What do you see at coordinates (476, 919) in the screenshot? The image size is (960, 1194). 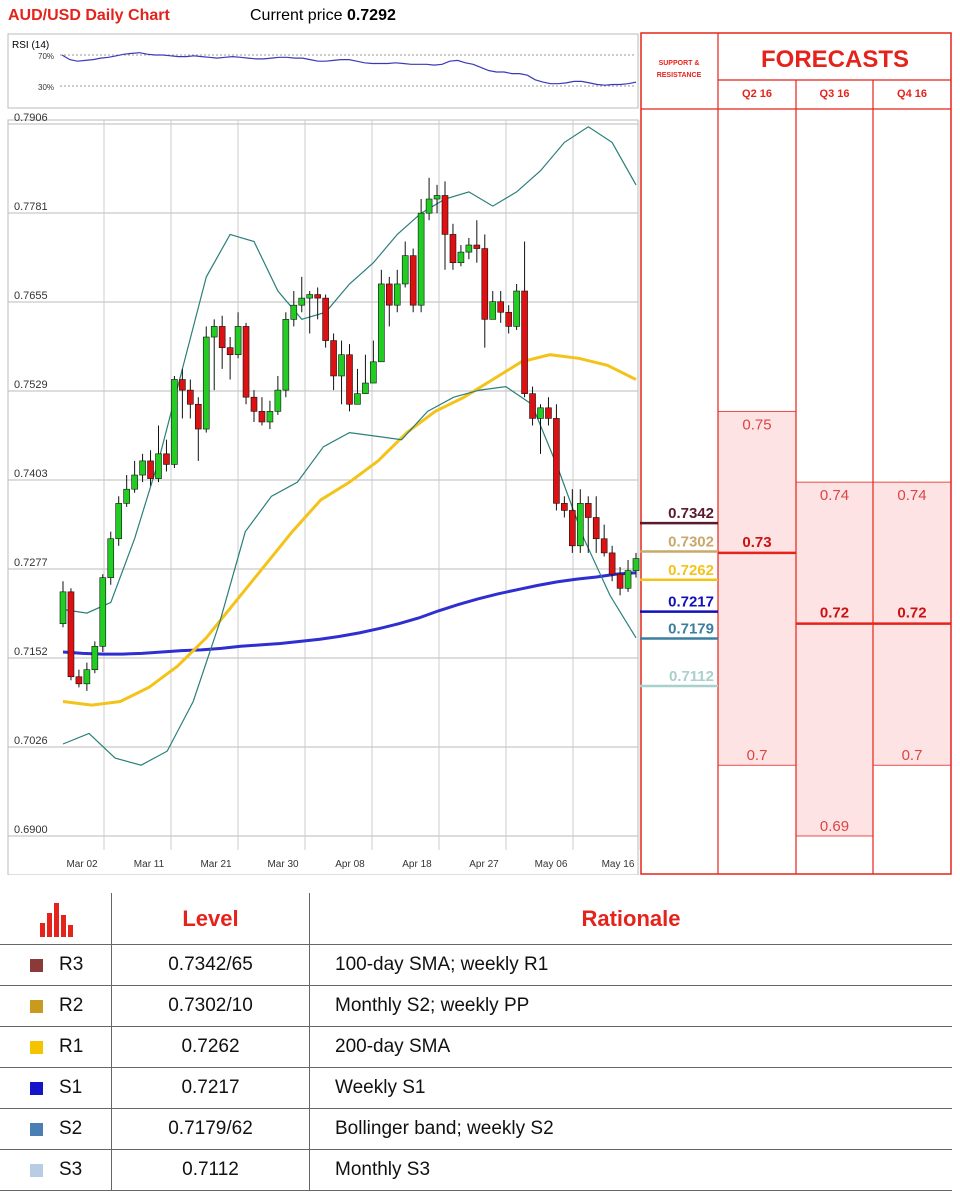 I see `table-header: Level Rationale` at bounding box center [476, 919].